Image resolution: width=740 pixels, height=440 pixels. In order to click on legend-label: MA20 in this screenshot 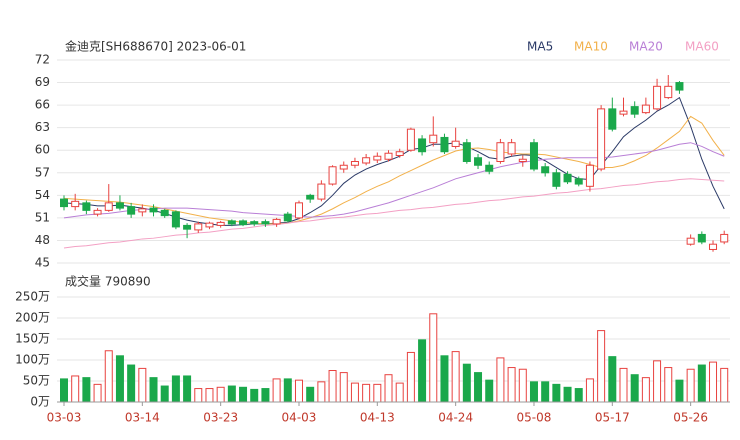, I will do `click(646, 47)`.